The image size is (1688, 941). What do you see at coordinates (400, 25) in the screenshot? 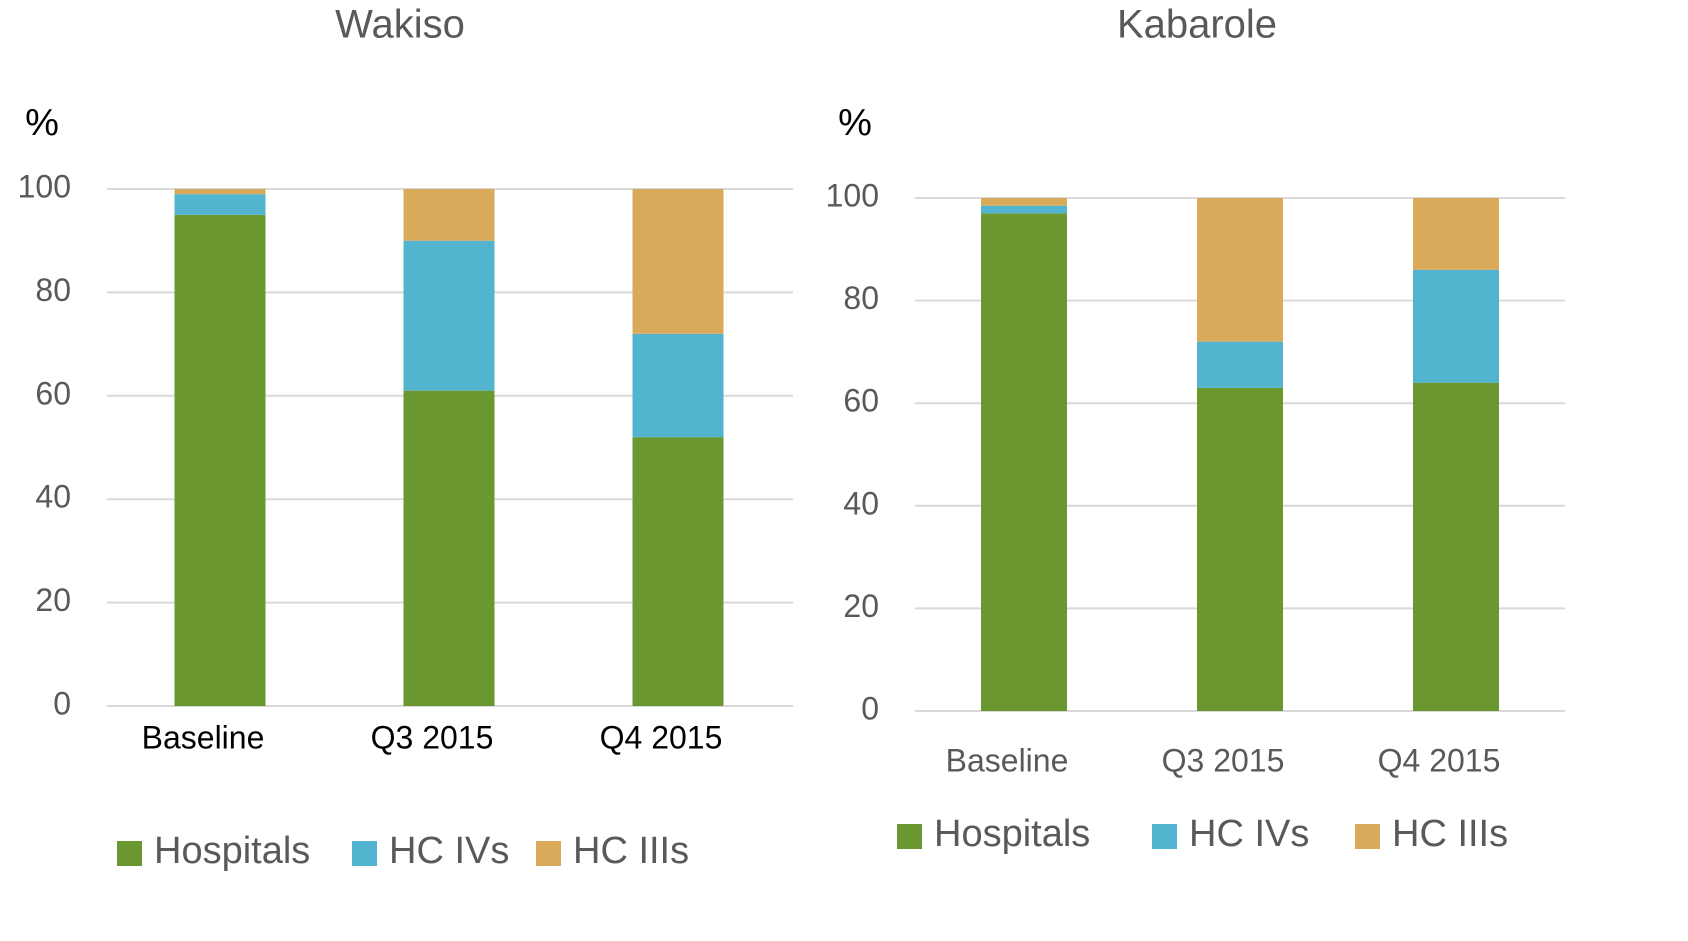
I see `chart-title: Wakiso` at bounding box center [400, 25].